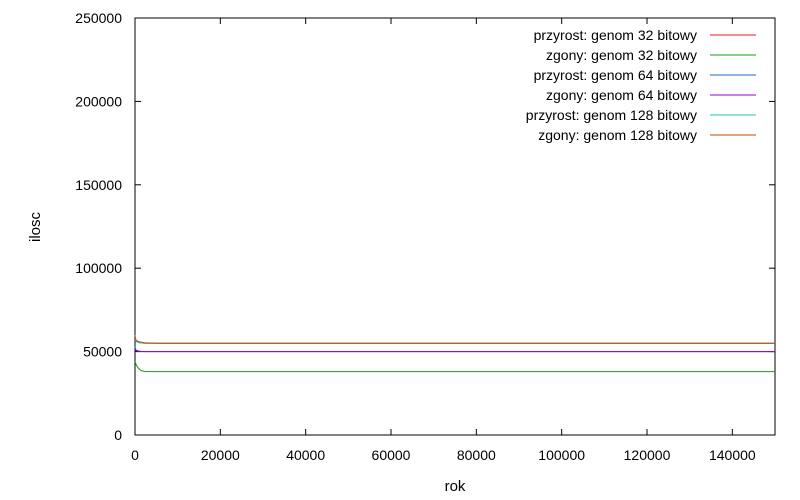 This screenshot has width=800, height=500. I want to click on y-tick-label: 100000, so click(98, 268).